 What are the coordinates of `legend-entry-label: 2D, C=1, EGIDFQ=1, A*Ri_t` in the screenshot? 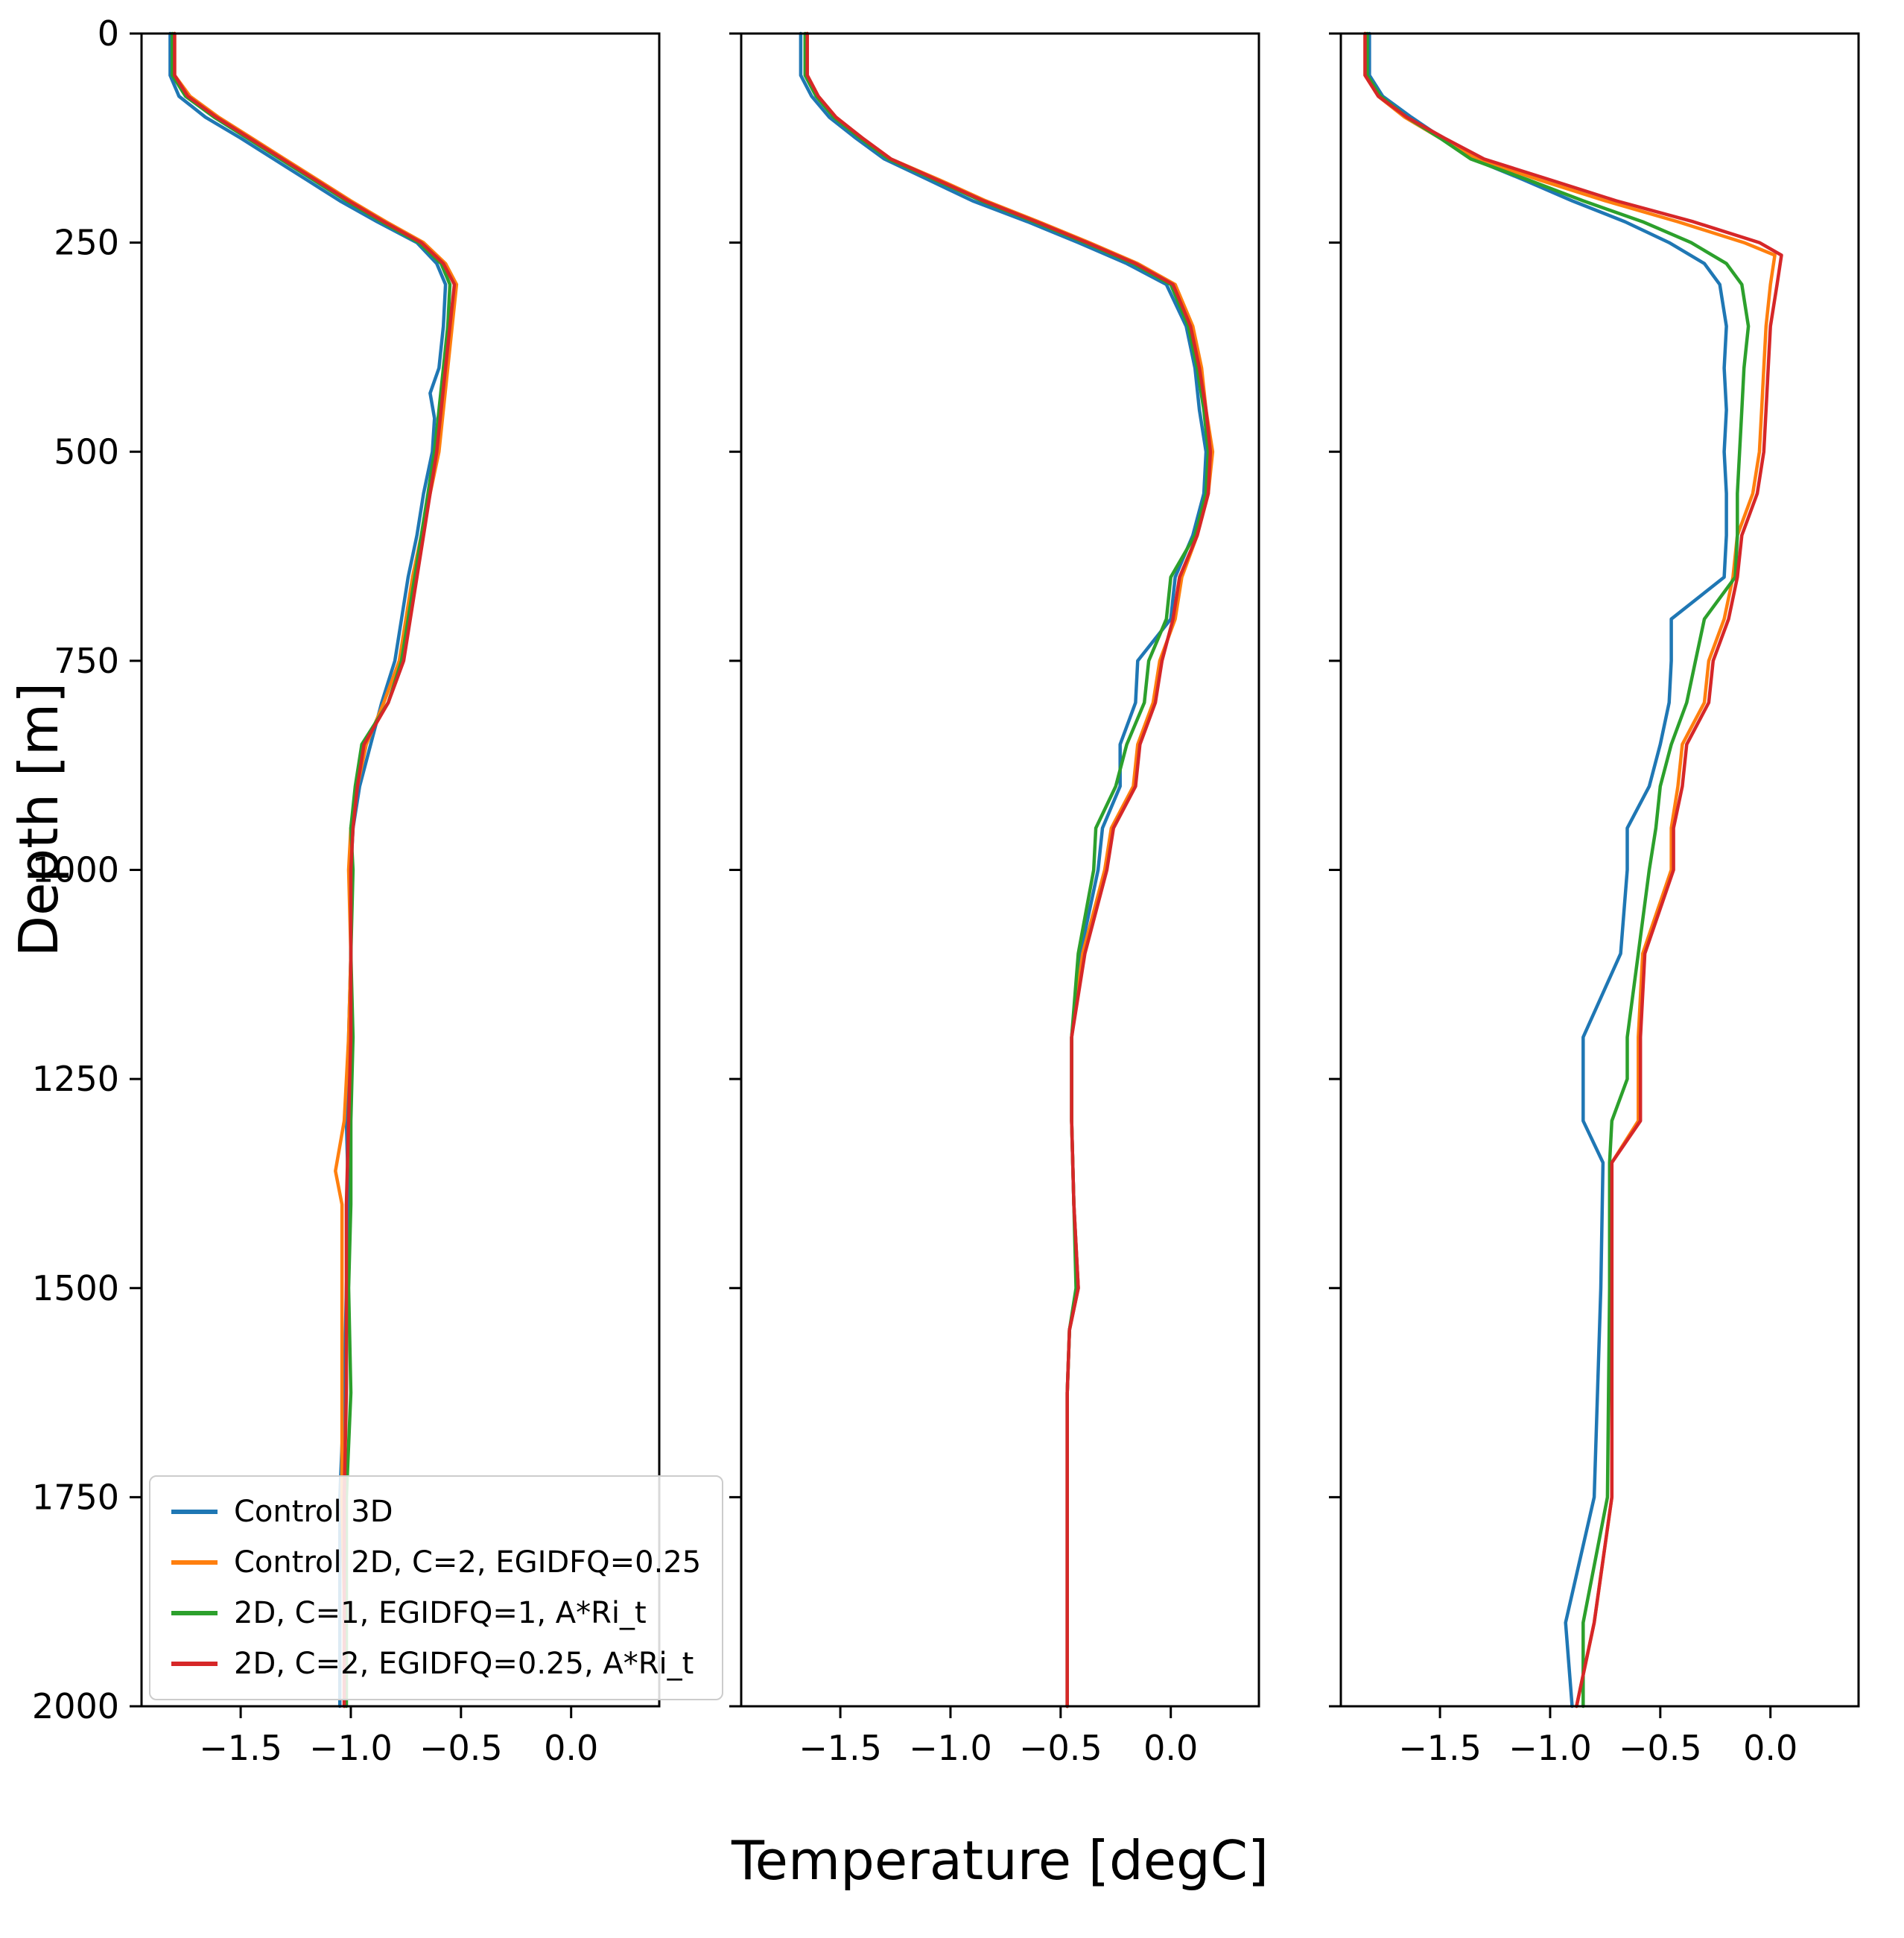 It's located at (440, 1613).